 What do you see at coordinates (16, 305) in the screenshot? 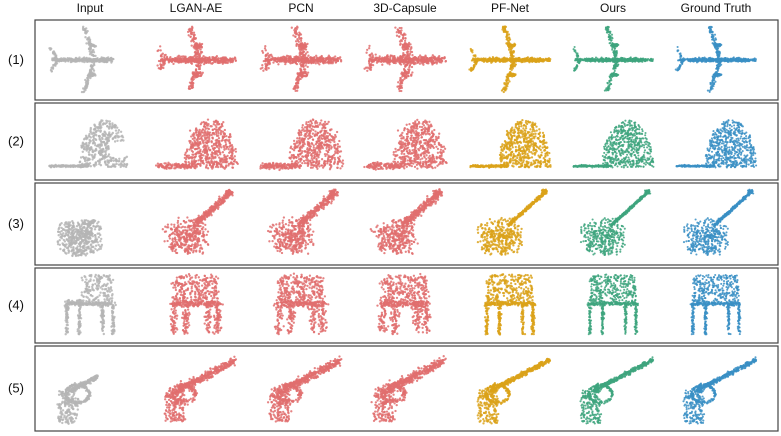
I see `row-label: (4)` at bounding box center [16, 305].